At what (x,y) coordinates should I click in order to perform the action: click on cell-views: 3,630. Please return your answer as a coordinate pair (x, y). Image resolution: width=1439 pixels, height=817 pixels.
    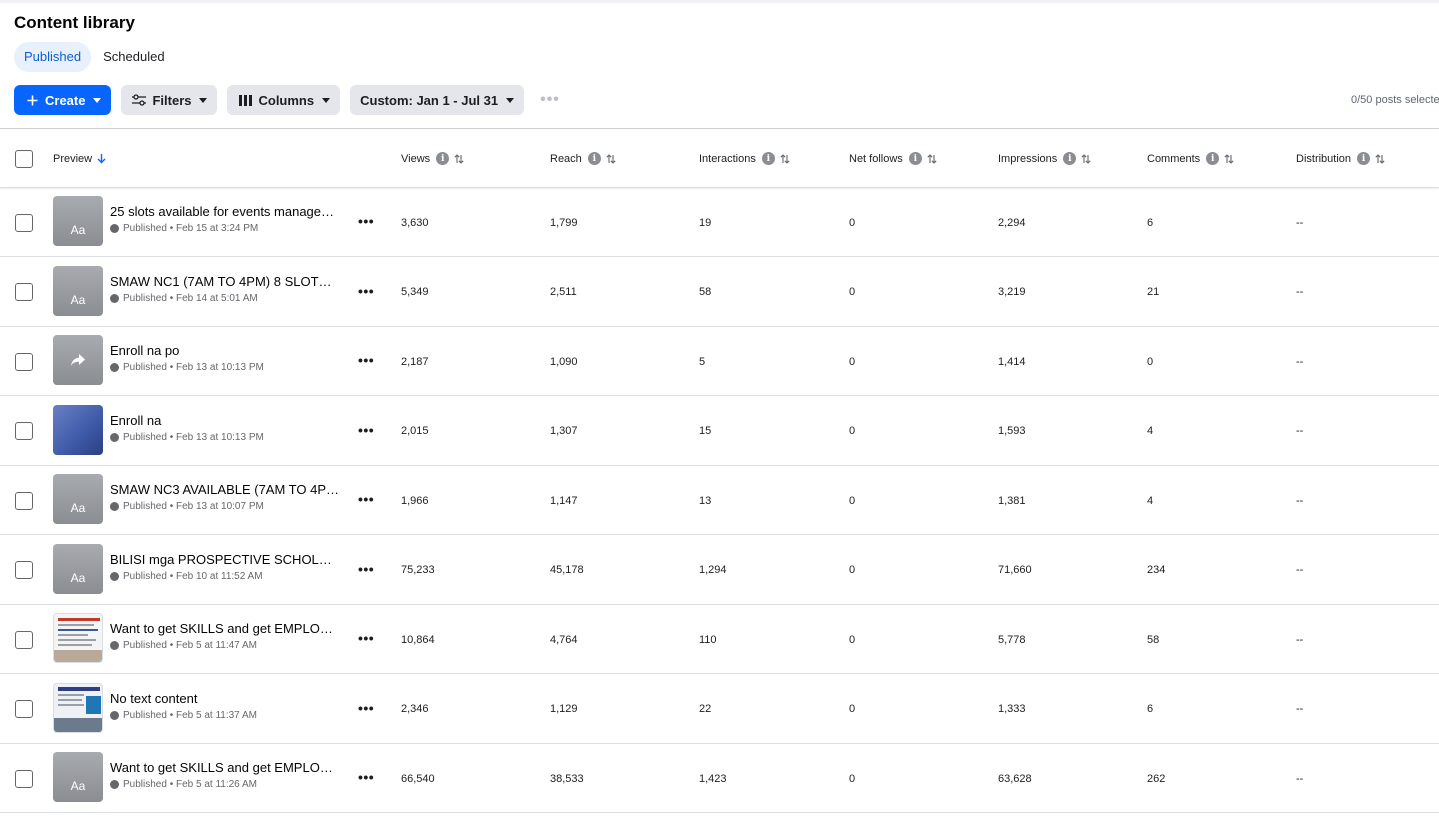
    Looking at the image, I should click on (415, 222).